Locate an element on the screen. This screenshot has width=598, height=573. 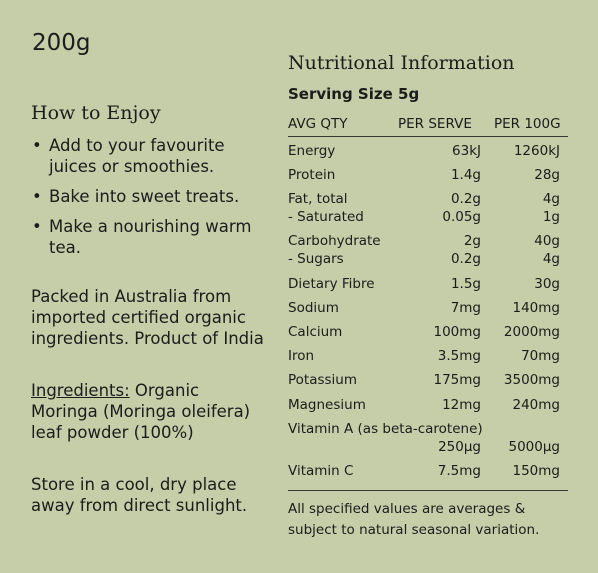
header-divider is located at coordinates (428, 136).